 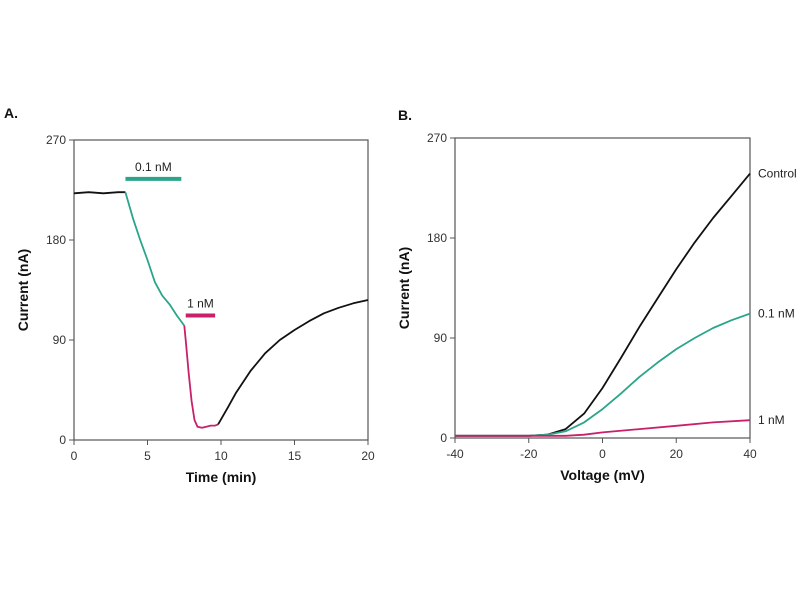 I want to click on series-label: Control, so click(x=777, y=174).